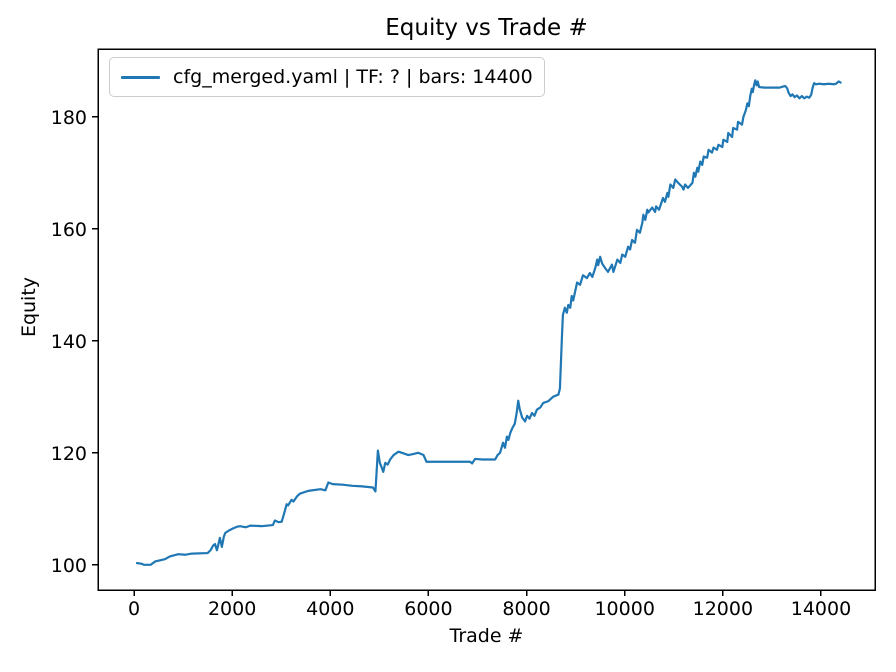 This screenshot has width=896, height=672. What do you see at coordinates (69, 230) in the screenshot?
I see `y-tick-label: 160` at bounding box center [69, 230].